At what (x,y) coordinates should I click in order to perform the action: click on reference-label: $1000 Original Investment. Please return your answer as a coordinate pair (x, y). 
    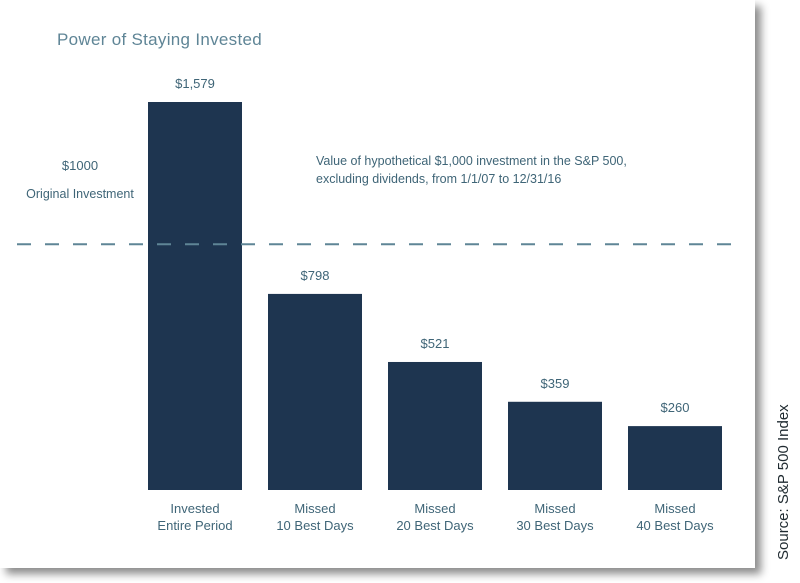
    Looking at the image, I should click on (80, 180).